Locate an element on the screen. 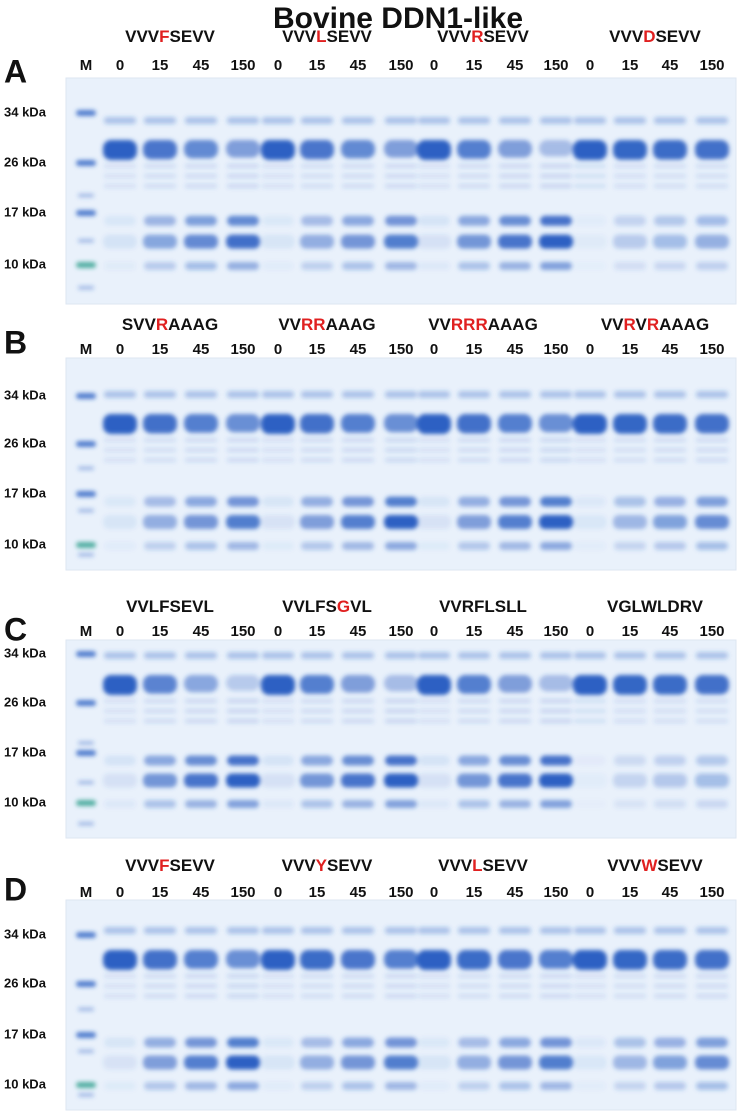  peptide-segment: VVLFS is located at coordinates (309, 606).